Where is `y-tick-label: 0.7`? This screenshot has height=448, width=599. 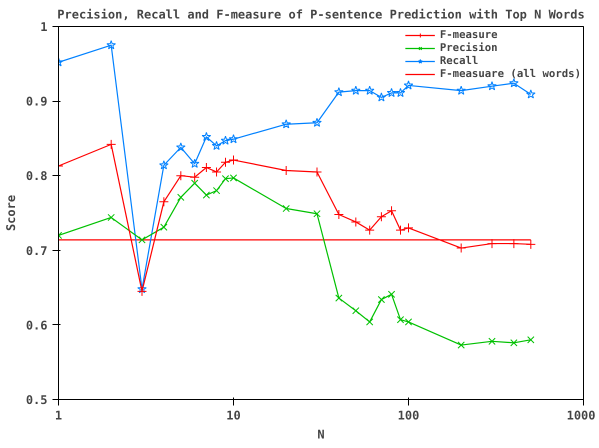
y-tick-label: 0.7 is located at coordinates (37, 251).